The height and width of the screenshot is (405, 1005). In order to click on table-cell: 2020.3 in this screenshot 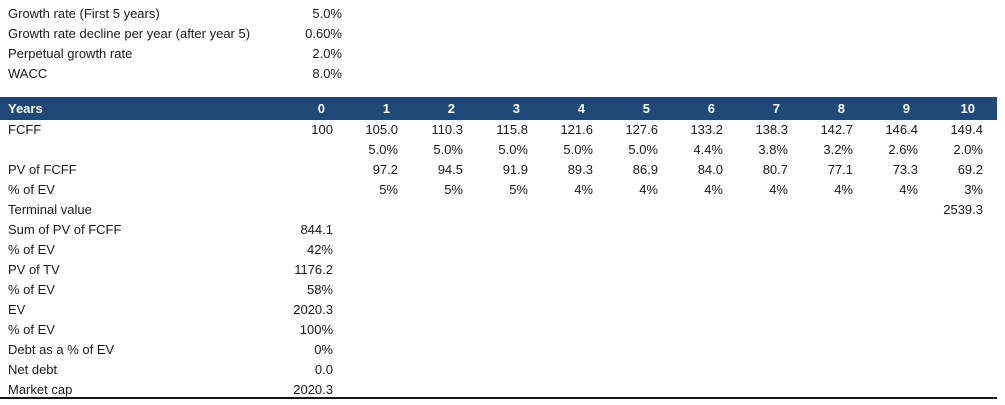, I will do `click(313, 389)`.